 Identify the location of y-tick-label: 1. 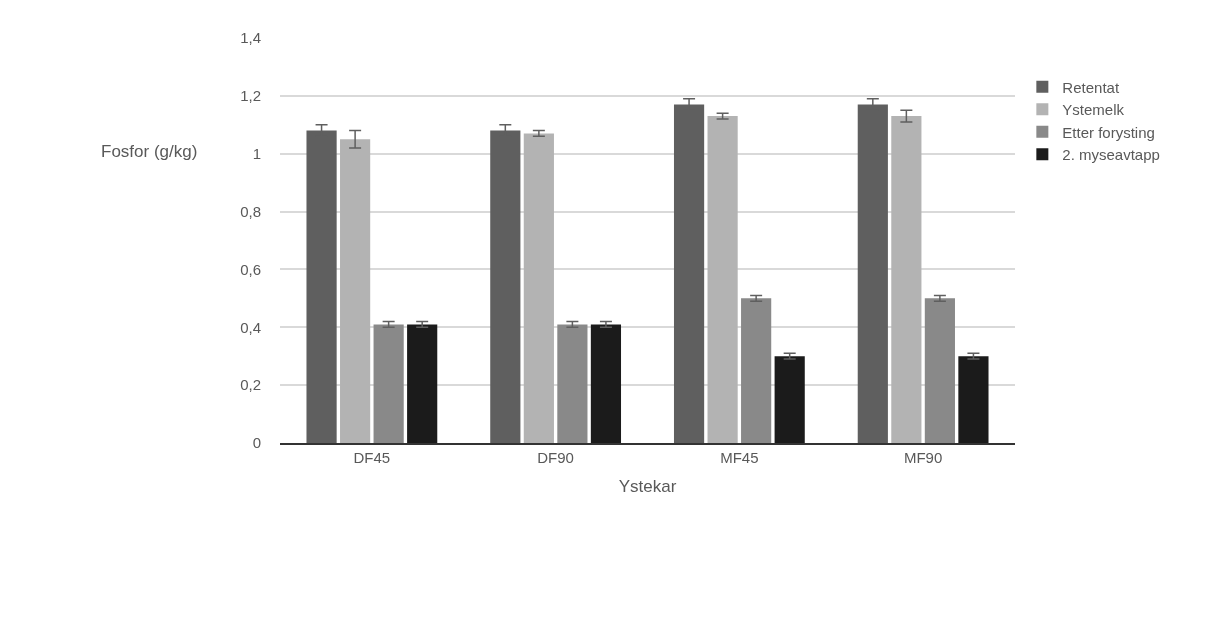
(256, 153).